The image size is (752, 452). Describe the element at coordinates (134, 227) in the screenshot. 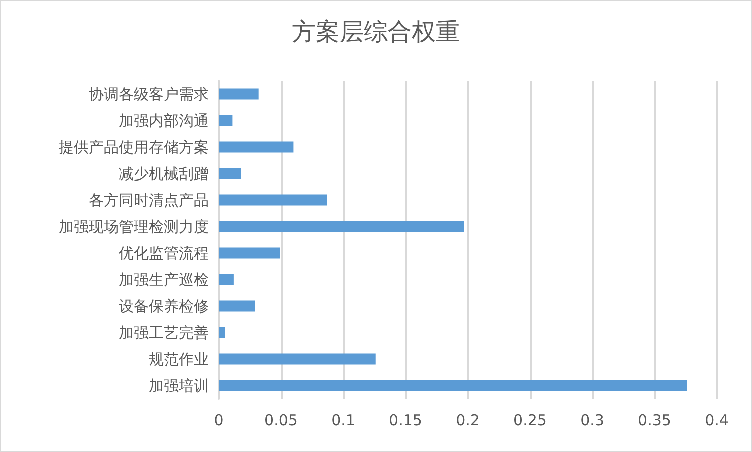

I see `y-tick-label: 加强现场管理检测力度` at that location.